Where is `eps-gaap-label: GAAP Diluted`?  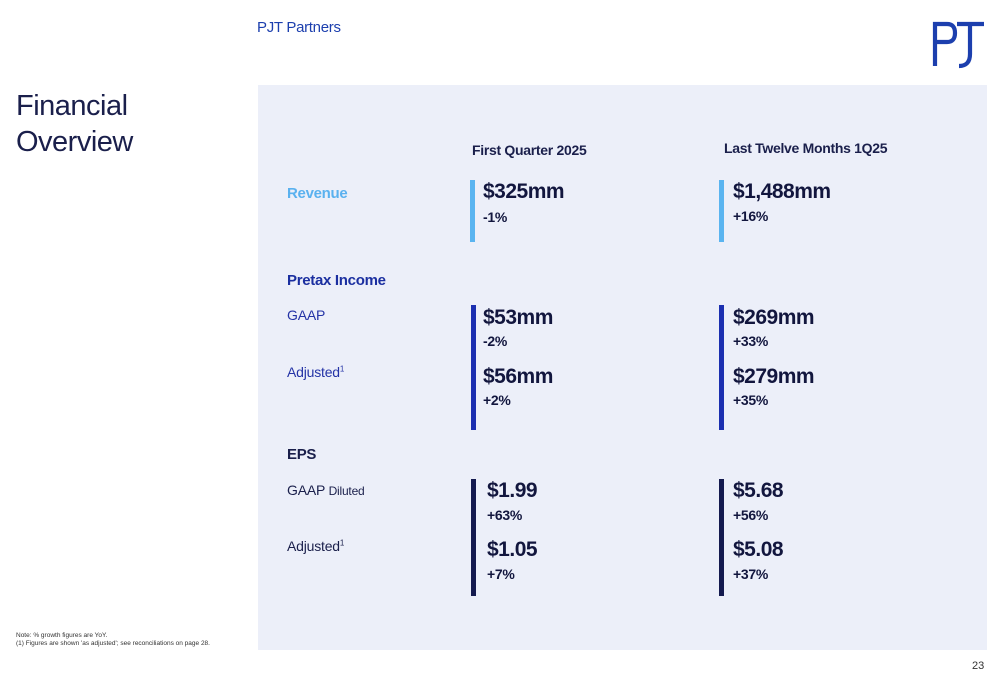
eps-gaap-label: GAAP Diluted is located at coordinates (326, 490).